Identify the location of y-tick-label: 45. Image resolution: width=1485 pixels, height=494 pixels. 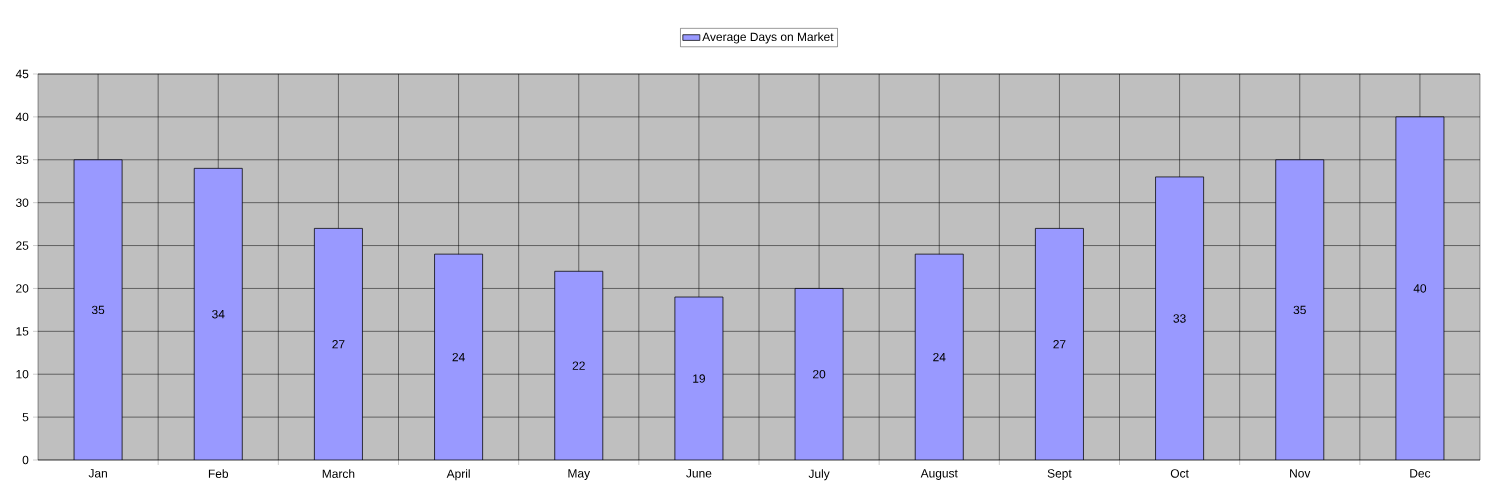
(22, 74).